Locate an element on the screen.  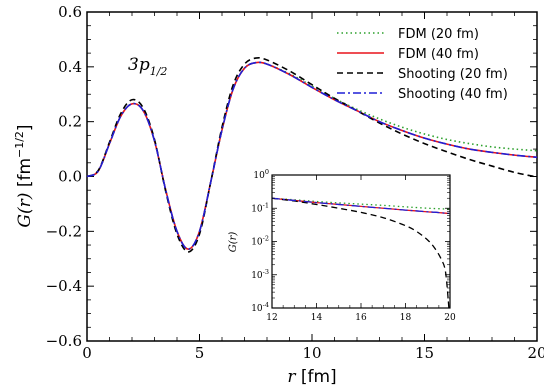
inset-x-tick-label: 12 is located at coordinates (271, 318).